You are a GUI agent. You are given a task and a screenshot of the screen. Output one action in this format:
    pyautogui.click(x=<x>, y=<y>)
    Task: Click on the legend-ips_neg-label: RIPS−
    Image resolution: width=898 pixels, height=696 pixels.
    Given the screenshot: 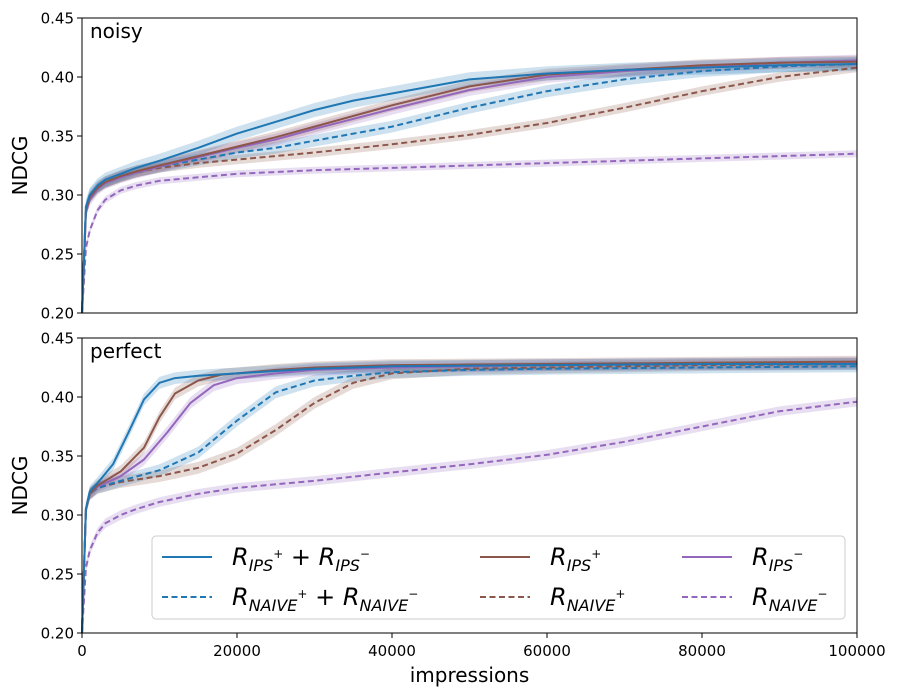 What is the action you would take?
    pyautogui.click(x=777, y=559)
    